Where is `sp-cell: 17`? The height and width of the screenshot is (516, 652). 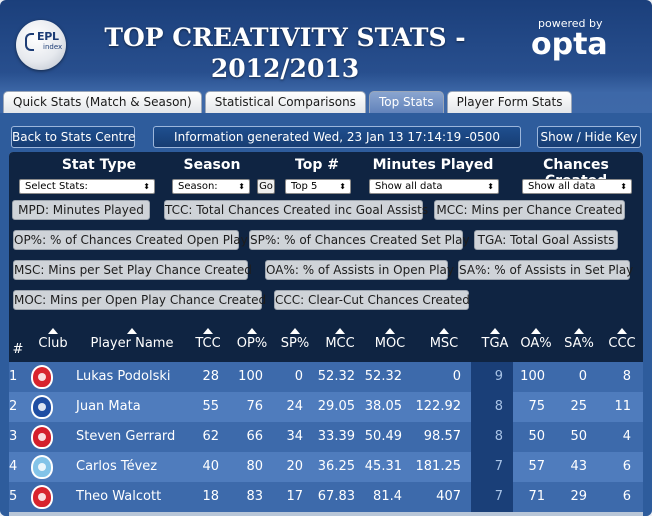 sp-cell: 17 is located at coordinates (294, 496).